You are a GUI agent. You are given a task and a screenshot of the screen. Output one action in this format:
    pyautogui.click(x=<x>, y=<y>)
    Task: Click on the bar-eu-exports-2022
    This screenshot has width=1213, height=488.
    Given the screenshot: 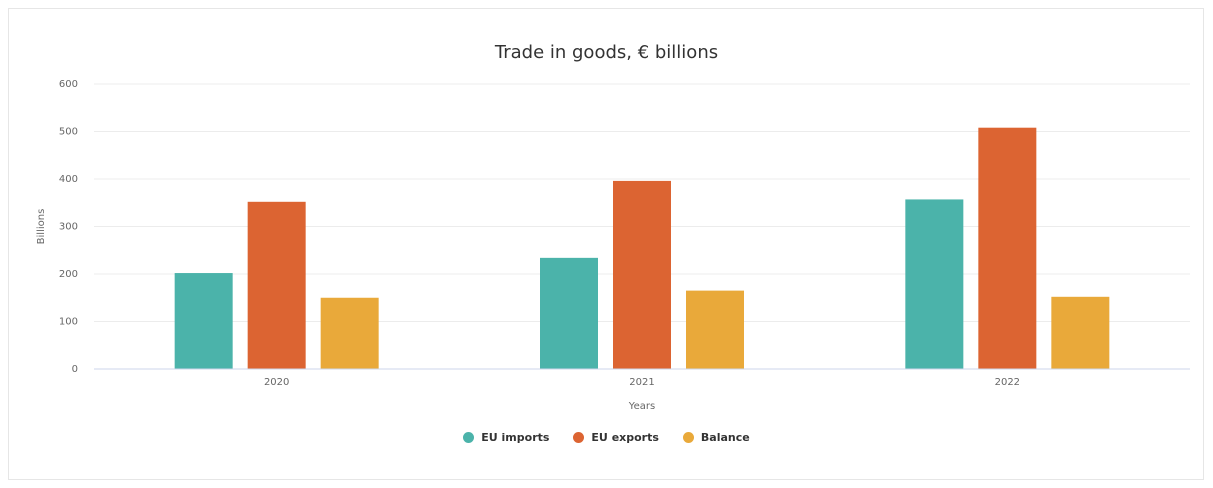 What is the action you would take?
    pyautogui.click(x=1007, y=248)
    